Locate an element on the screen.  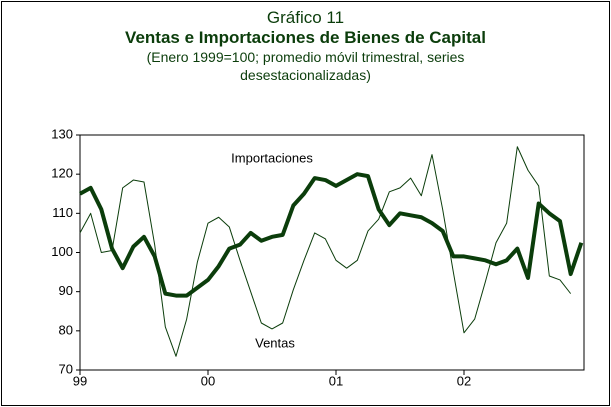
y-tick-label: 100 is located at coordinates (62, 251).